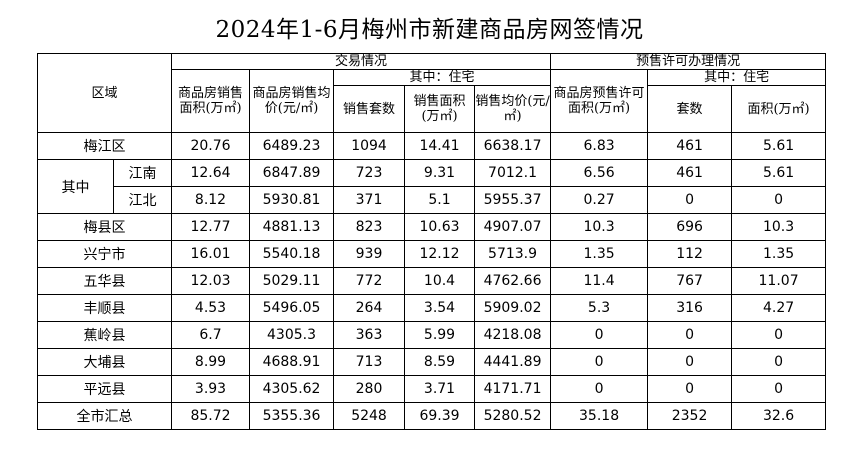  Describe the element at coordinates (690, 109) in the screenshot. I see `header-presale-units: 套数` at that location.